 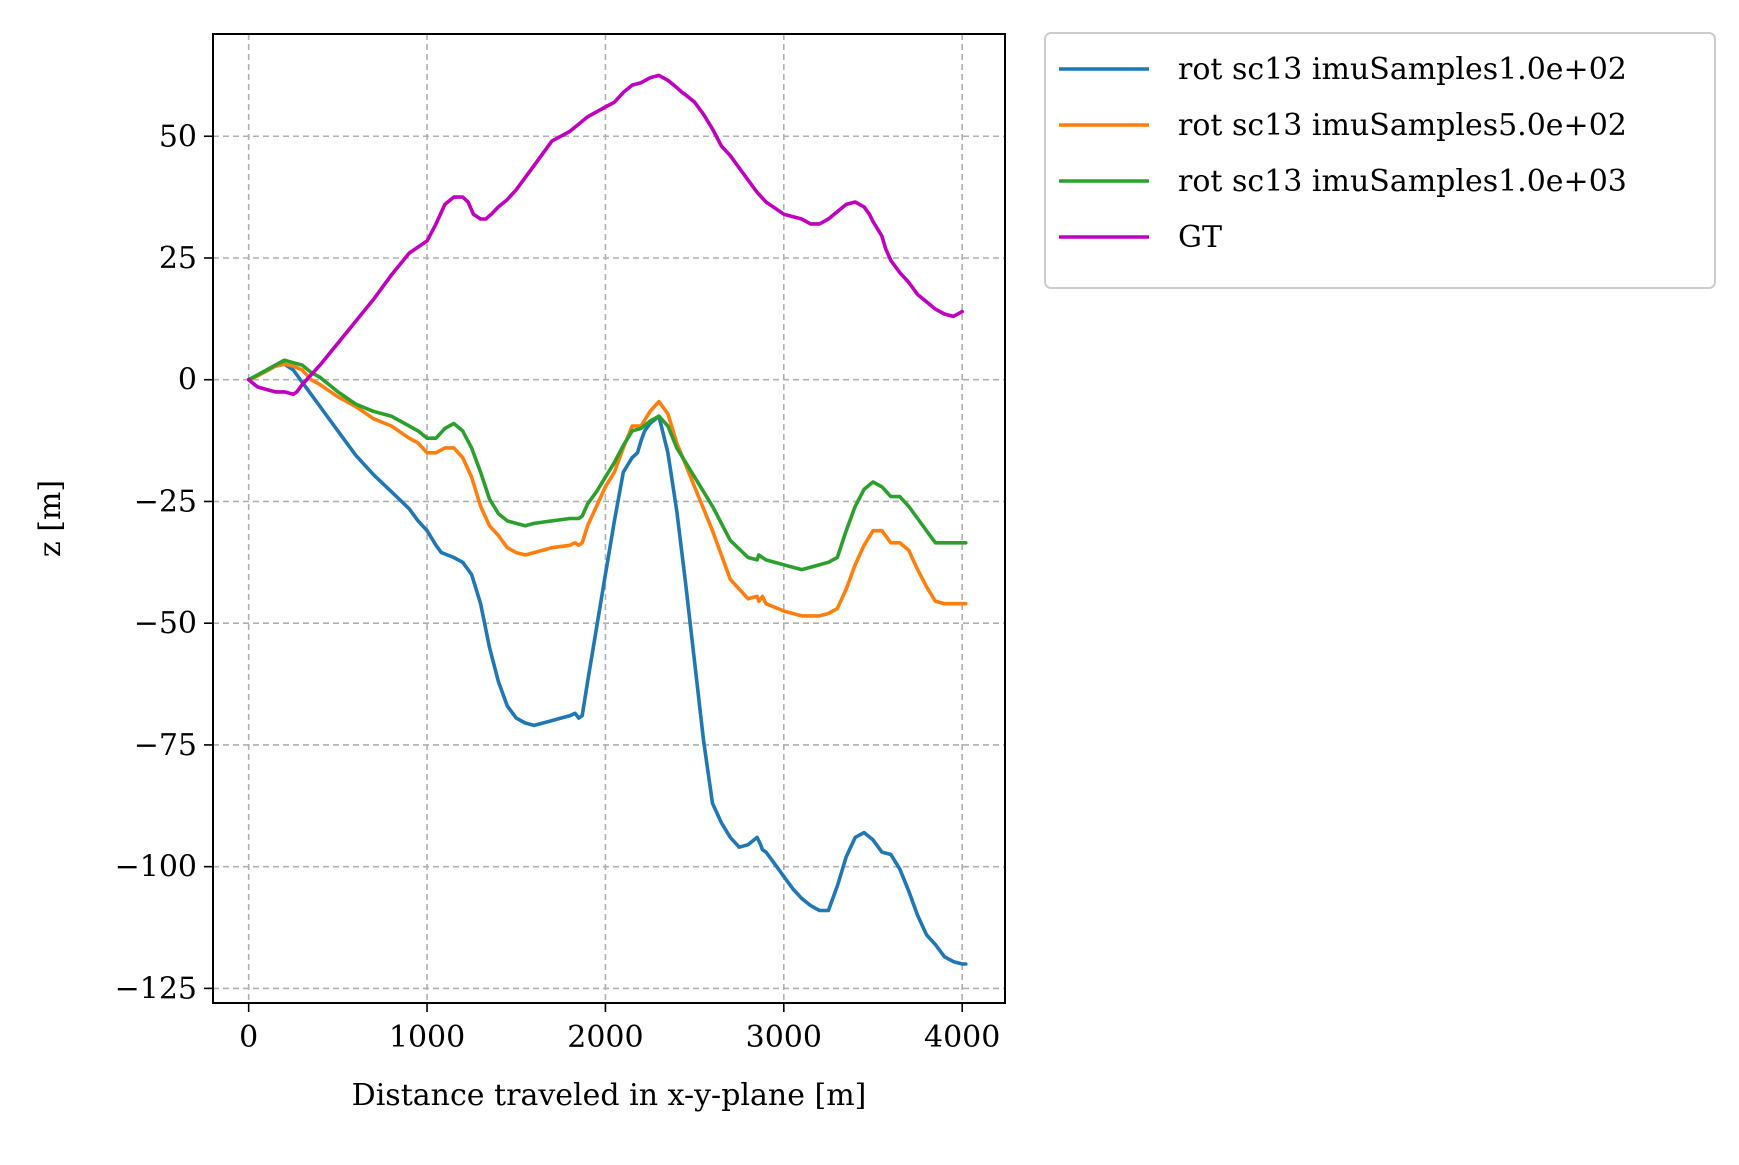 I want to click on y-tick-label: −50, so click(x=165, y=623).